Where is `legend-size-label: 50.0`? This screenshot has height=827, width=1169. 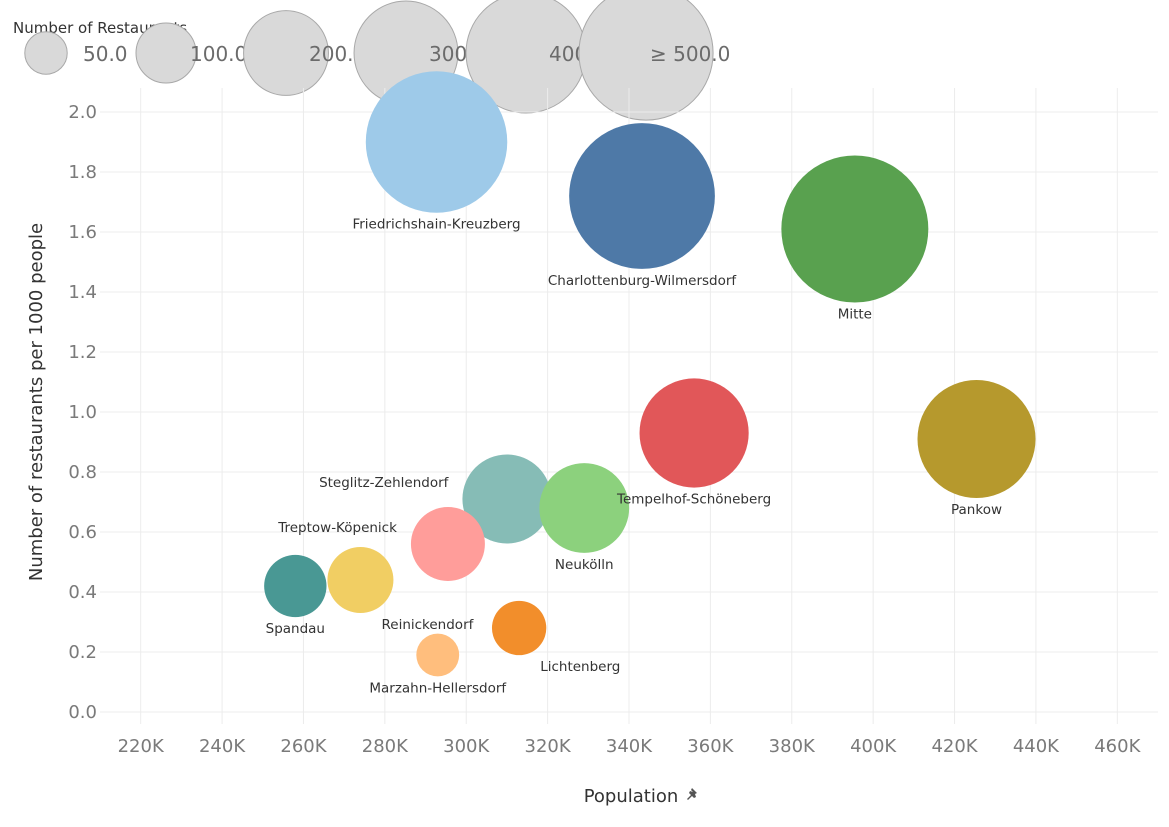
legend-size-label: 50.0 is located at coordinates (105, 54).